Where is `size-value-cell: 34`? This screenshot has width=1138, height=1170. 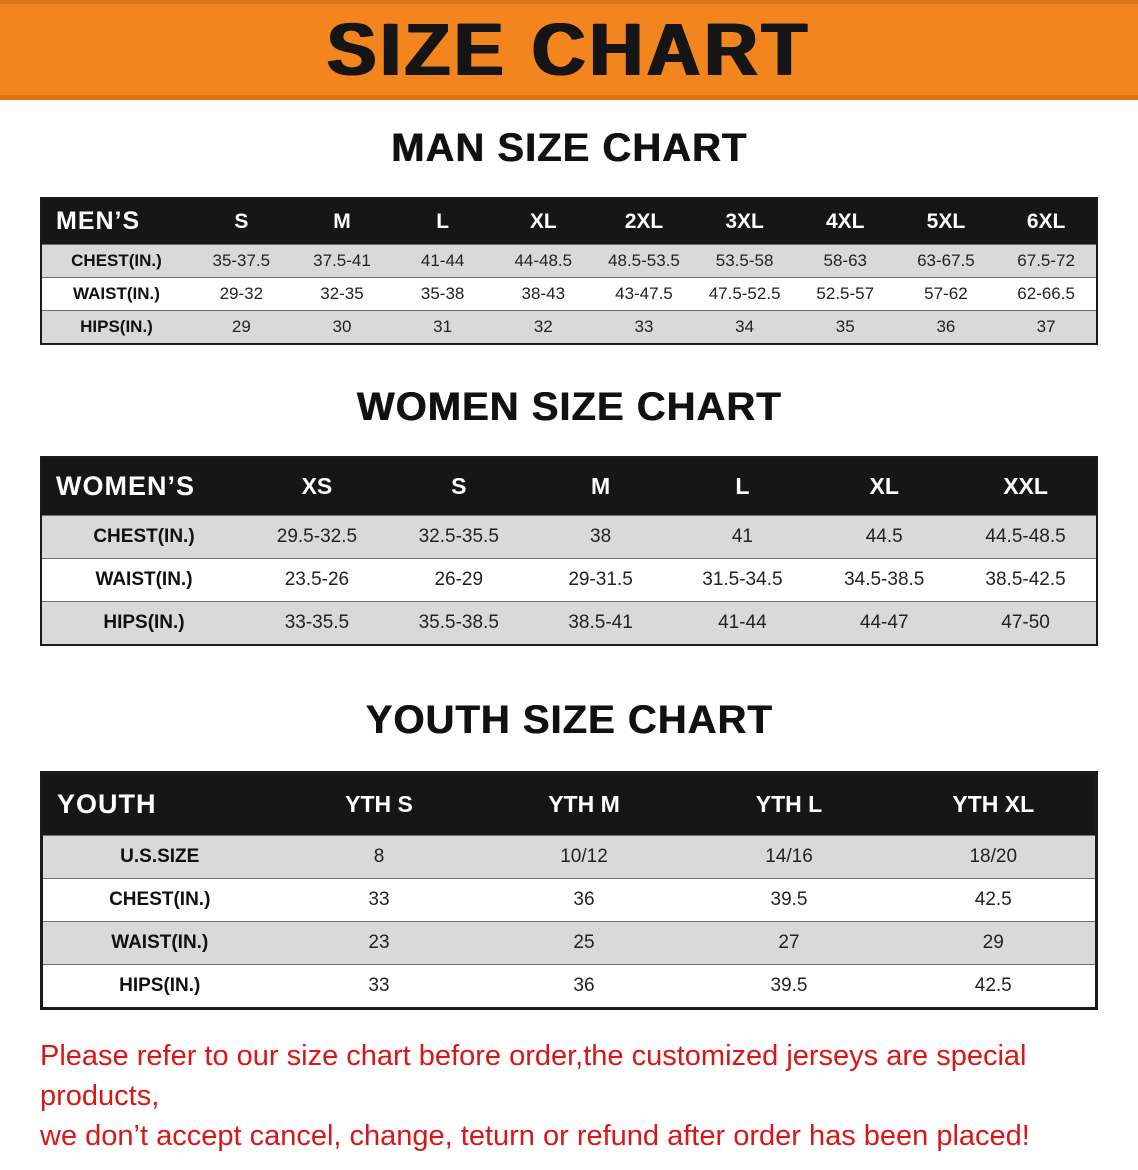 size-value-cell: 34 is located at coordinates (745, 326).